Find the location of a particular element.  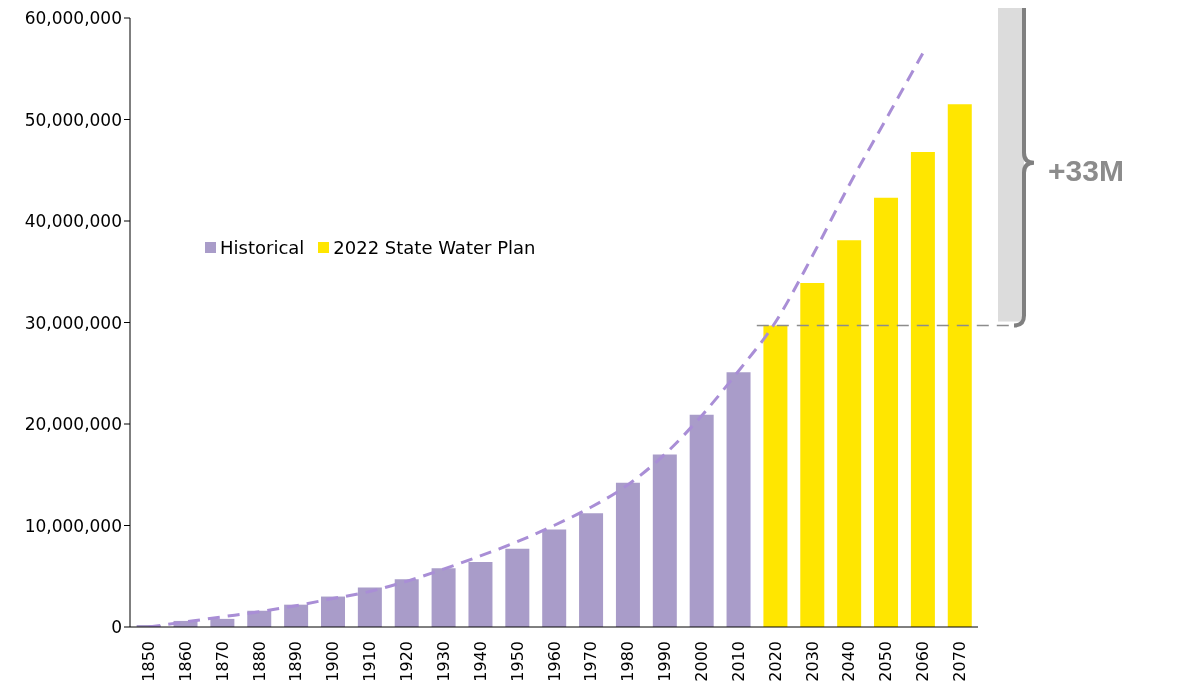

y-tick-label: 40,000,000 is located at coordinates (73, 221).